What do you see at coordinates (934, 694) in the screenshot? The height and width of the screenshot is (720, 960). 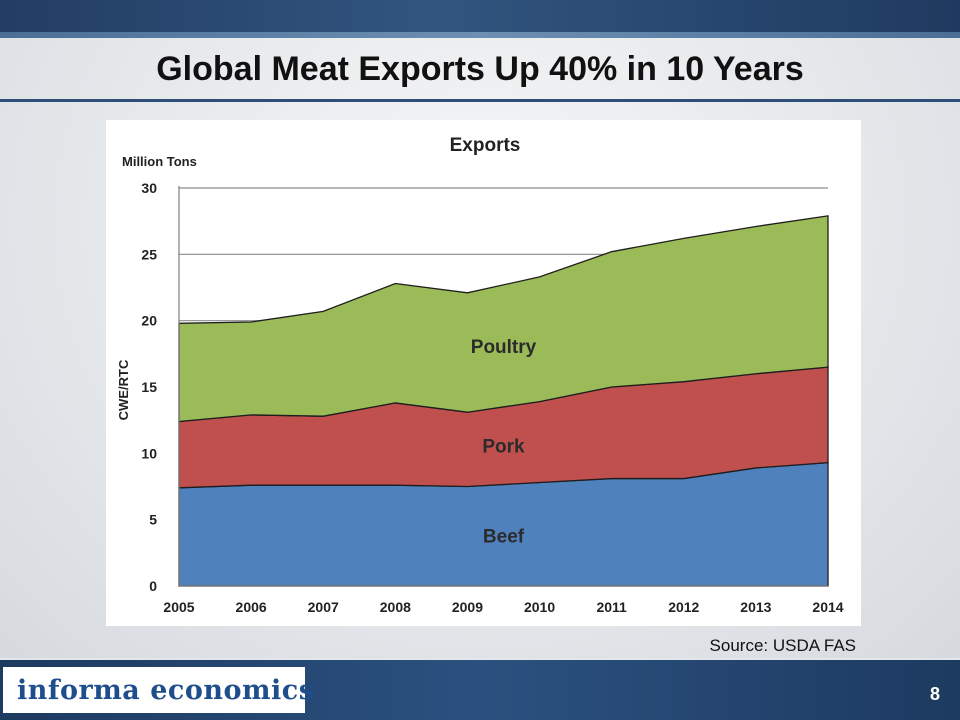 I see `page-number: 8` at bounding box center [934, 694].